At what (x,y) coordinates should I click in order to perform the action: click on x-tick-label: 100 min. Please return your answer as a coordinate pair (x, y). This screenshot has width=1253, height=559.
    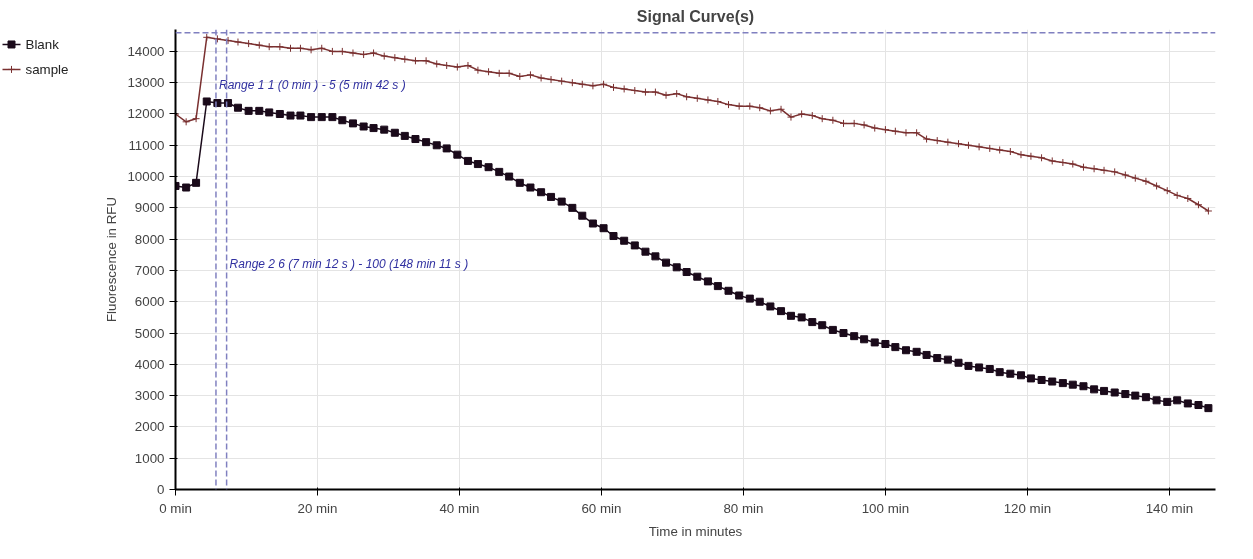
    Looking at the image, I should click on (885, 508).